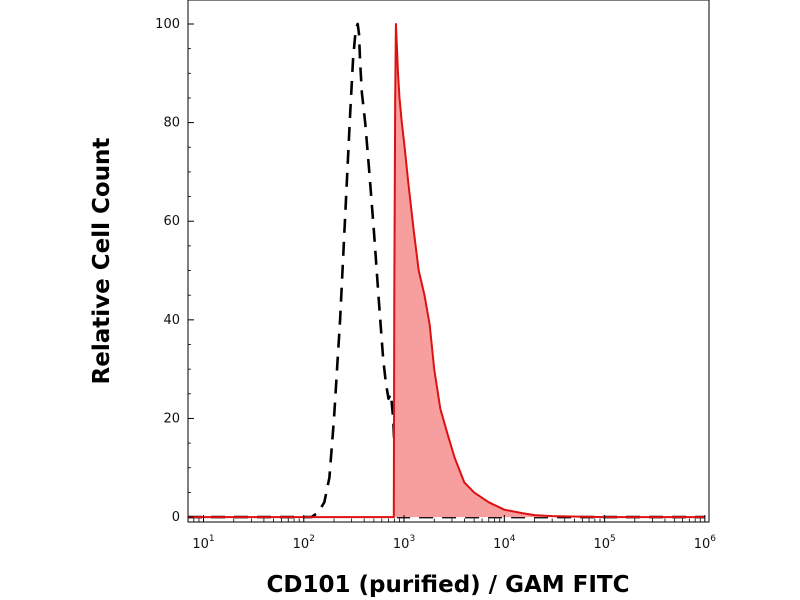  What do you see at coordinates (513, 539) in the screenshot?
I see `x-tick-exponent: 4` at bounding box center [513, 539].